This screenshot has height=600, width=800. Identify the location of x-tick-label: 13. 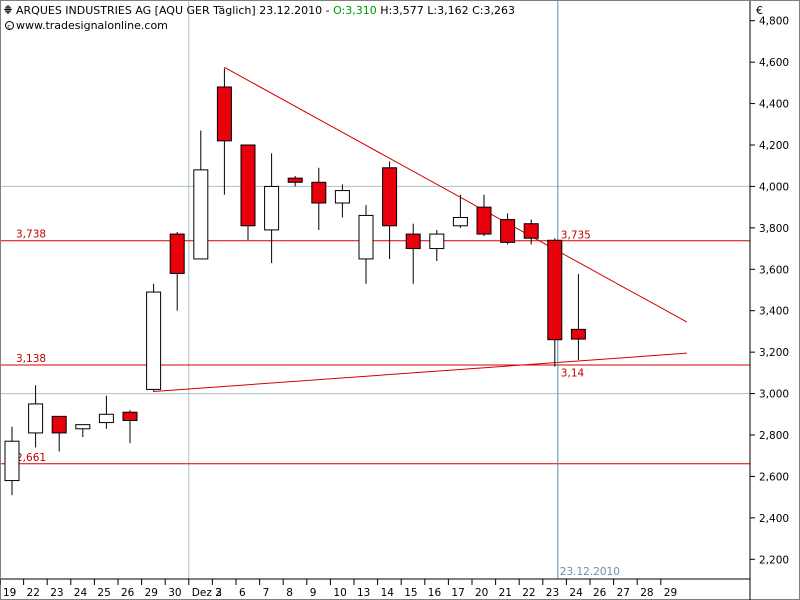
(363, 593).